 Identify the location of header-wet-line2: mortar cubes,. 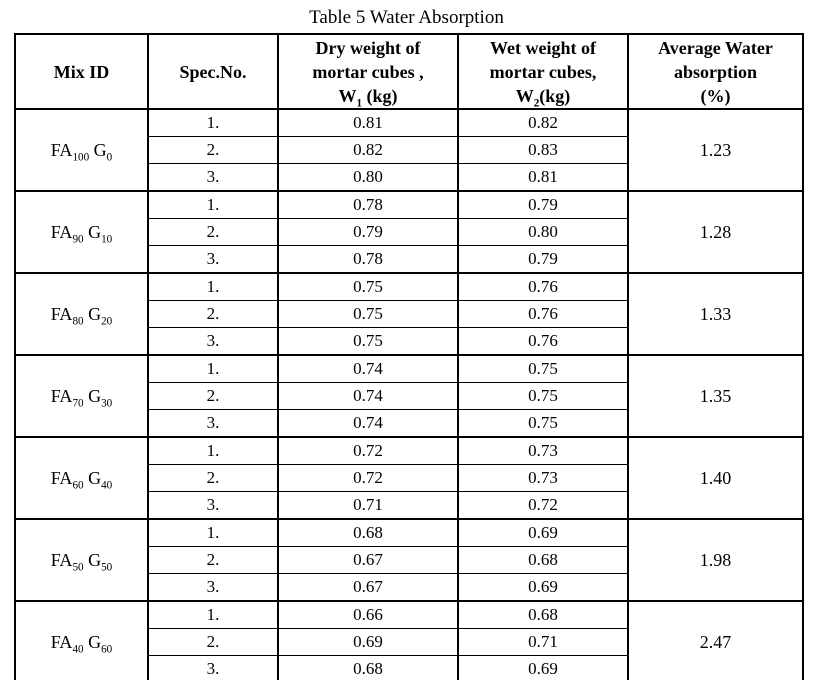
(543, 71).